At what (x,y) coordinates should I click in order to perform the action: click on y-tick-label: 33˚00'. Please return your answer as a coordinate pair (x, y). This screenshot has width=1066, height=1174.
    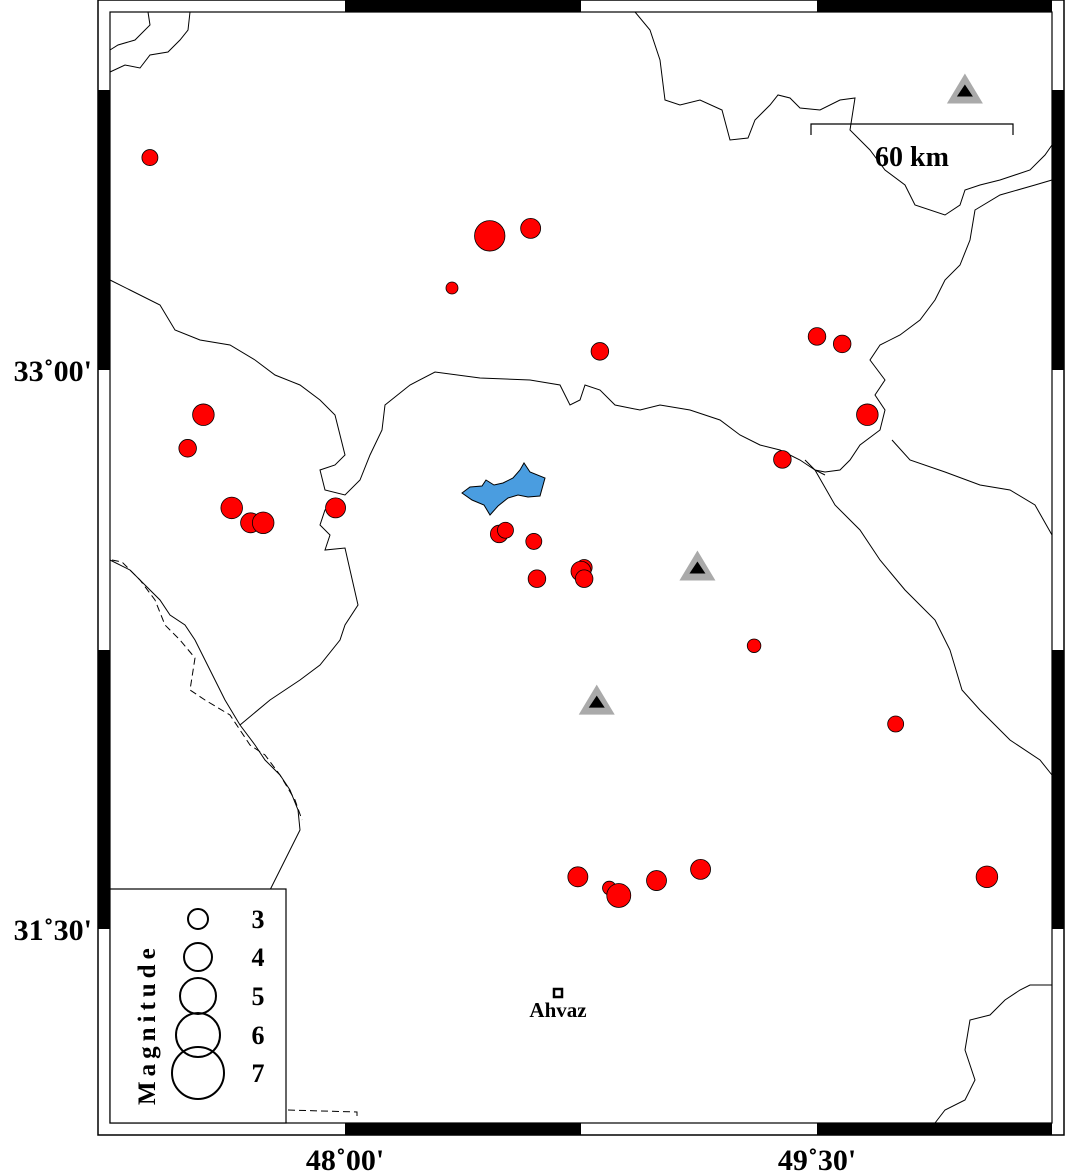
    Looking at the image, I should click on (53, 371).